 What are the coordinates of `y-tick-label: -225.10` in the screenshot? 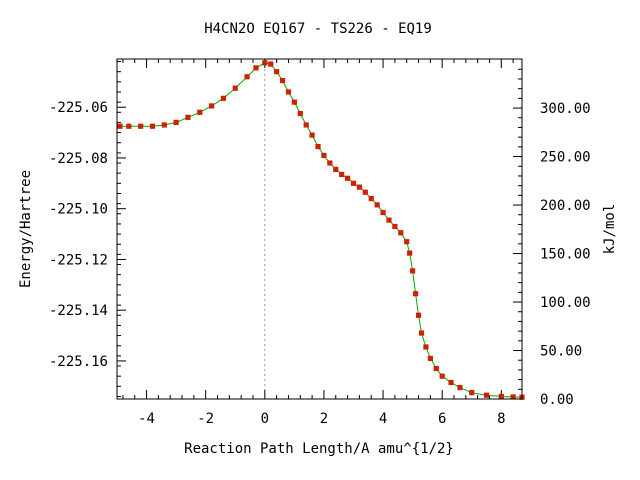 It's located at (78, 210).